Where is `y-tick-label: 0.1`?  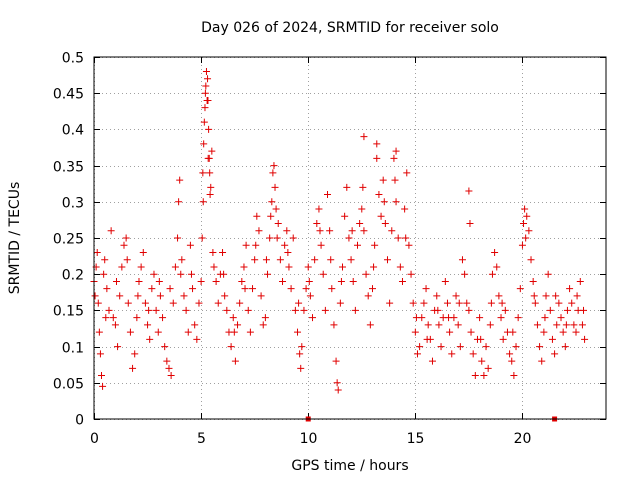 y-tick-label: 0.1 is located at coordinates (73, 349).